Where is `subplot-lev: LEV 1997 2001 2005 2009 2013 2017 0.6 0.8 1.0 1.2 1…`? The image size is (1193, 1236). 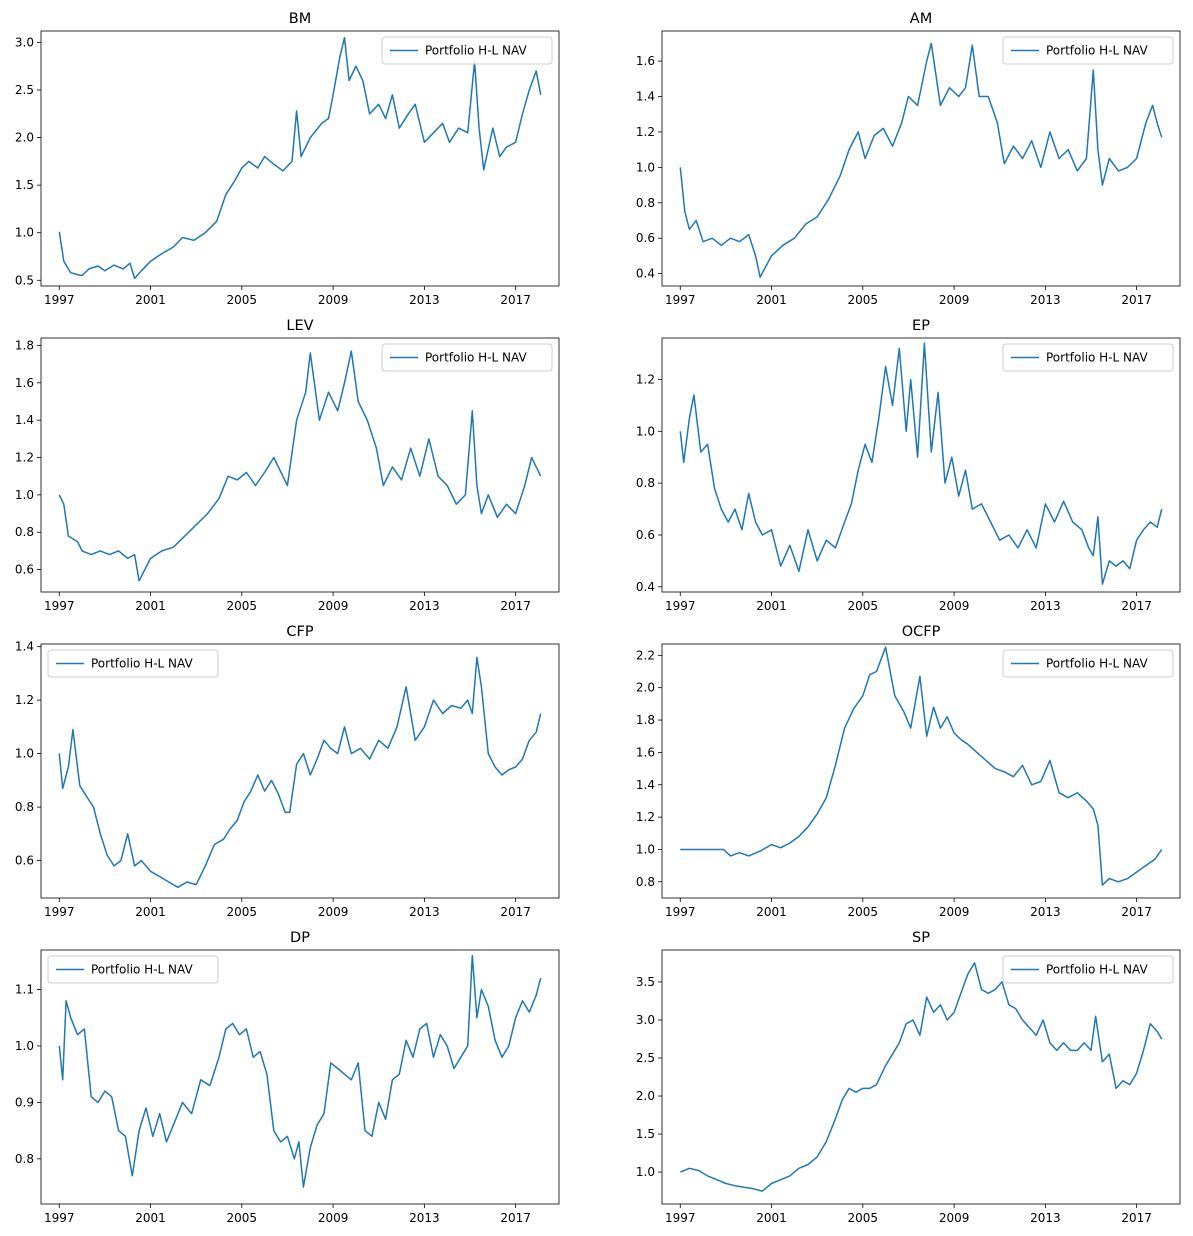 subplot-lev: LEV 1997 2001 2005 2009 2013 2017 0.6 0.8 1.0 1.2 1… is located at coordinates (287, 465).